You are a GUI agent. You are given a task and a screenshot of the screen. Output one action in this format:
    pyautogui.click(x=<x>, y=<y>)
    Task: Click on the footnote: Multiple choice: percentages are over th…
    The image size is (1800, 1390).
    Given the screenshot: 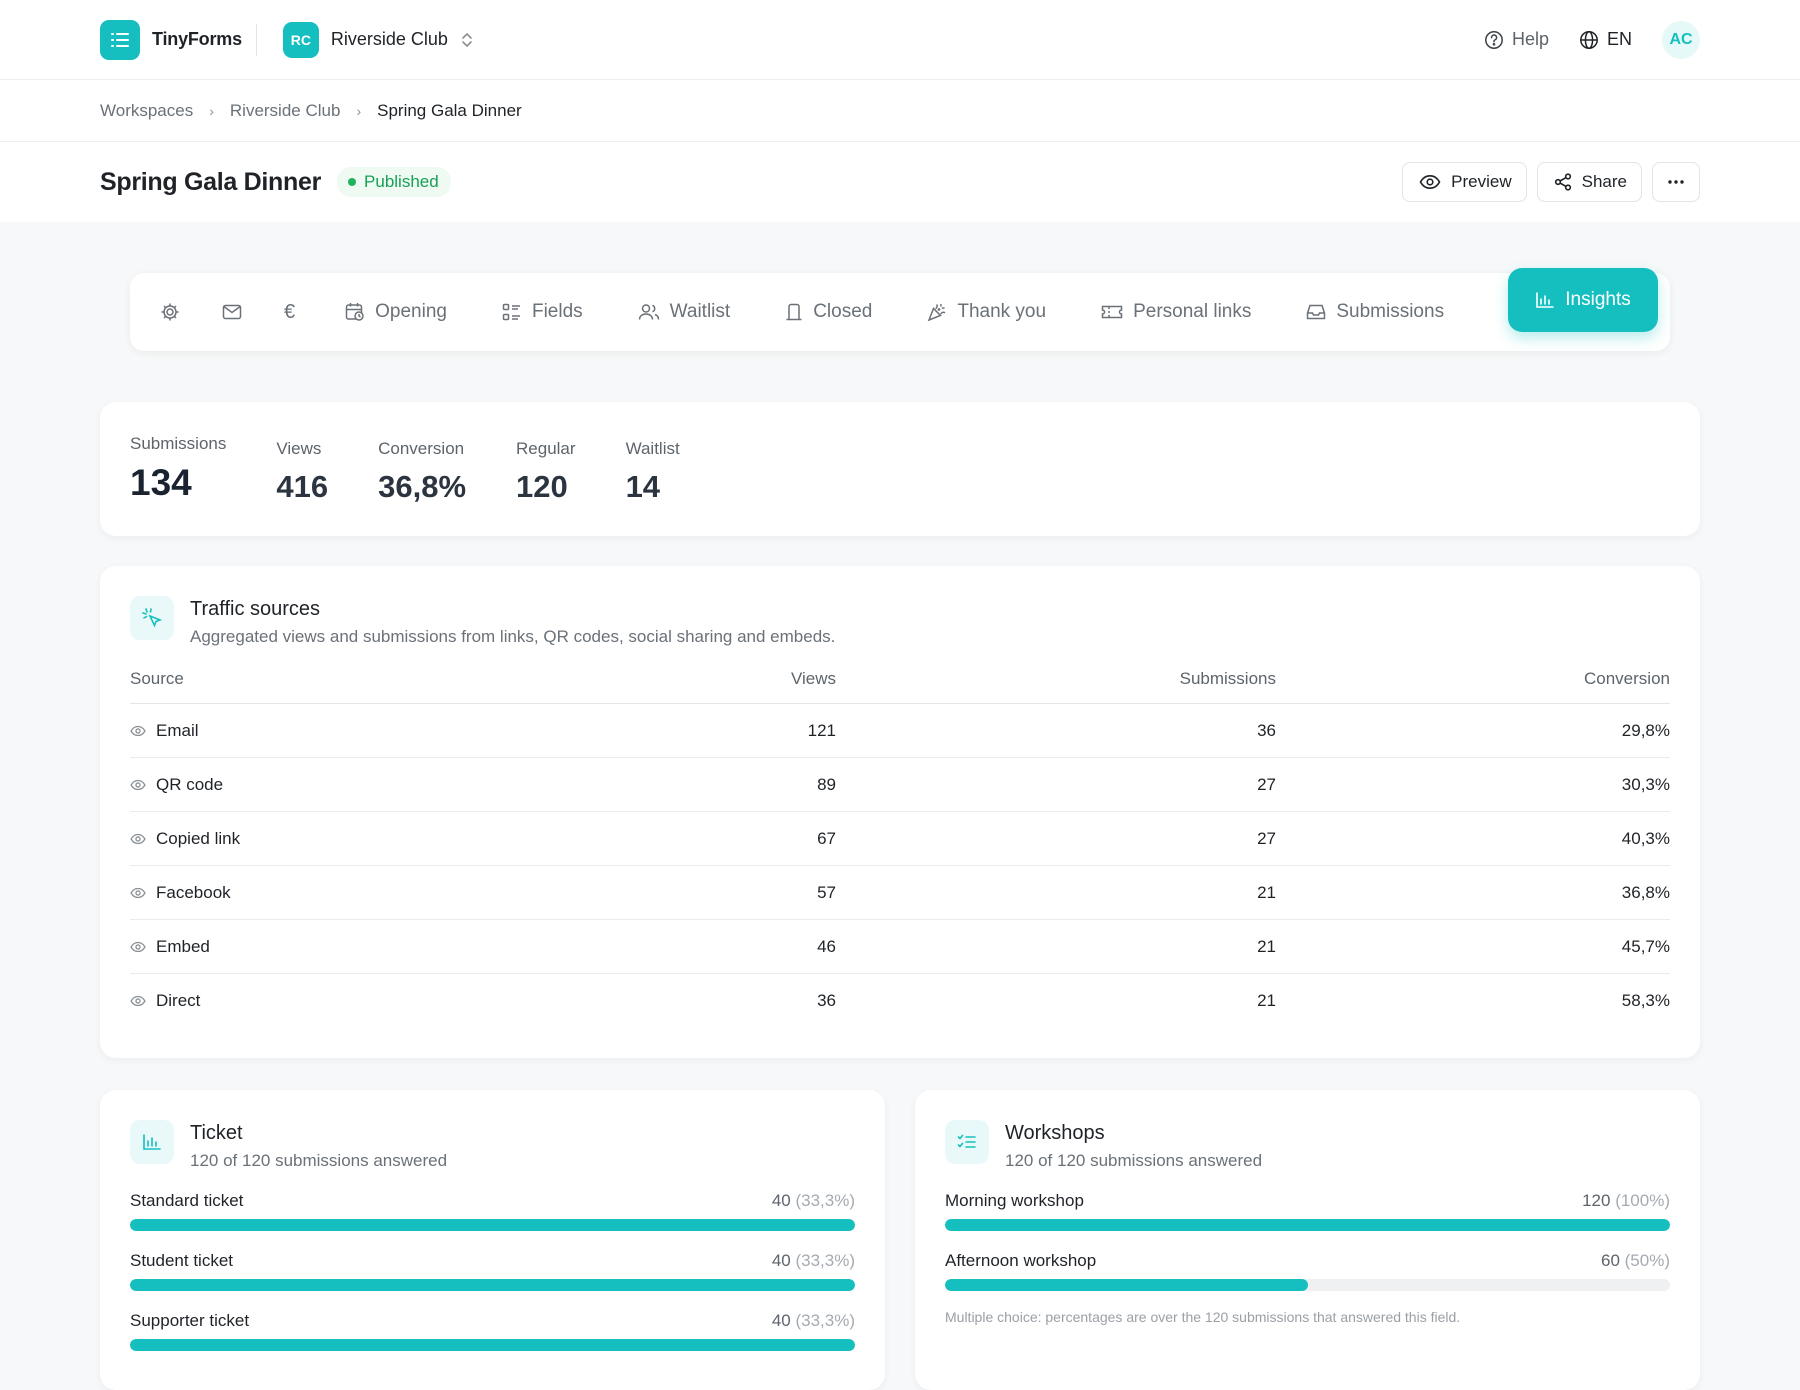 What is the action you would take?
    pyautogui.click(x=1203, y=1317)
    